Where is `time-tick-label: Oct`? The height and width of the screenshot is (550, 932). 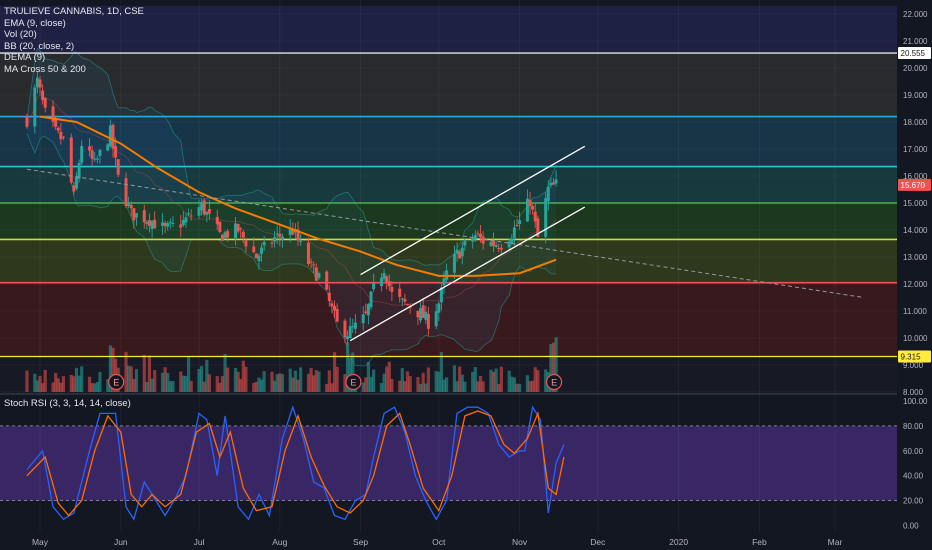 time-tick-label: Oct is located at coordinates (439, 542).